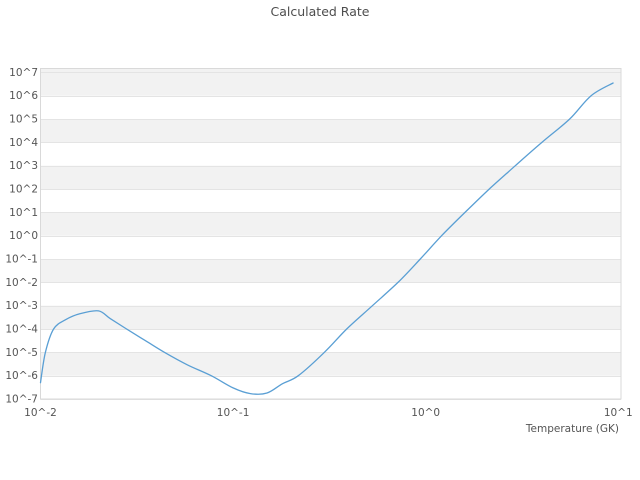  What do you see at coordinates (23, 120) in the screenshot?
I see `y-tick-label: 10^5` at bounding box center [23, 120].